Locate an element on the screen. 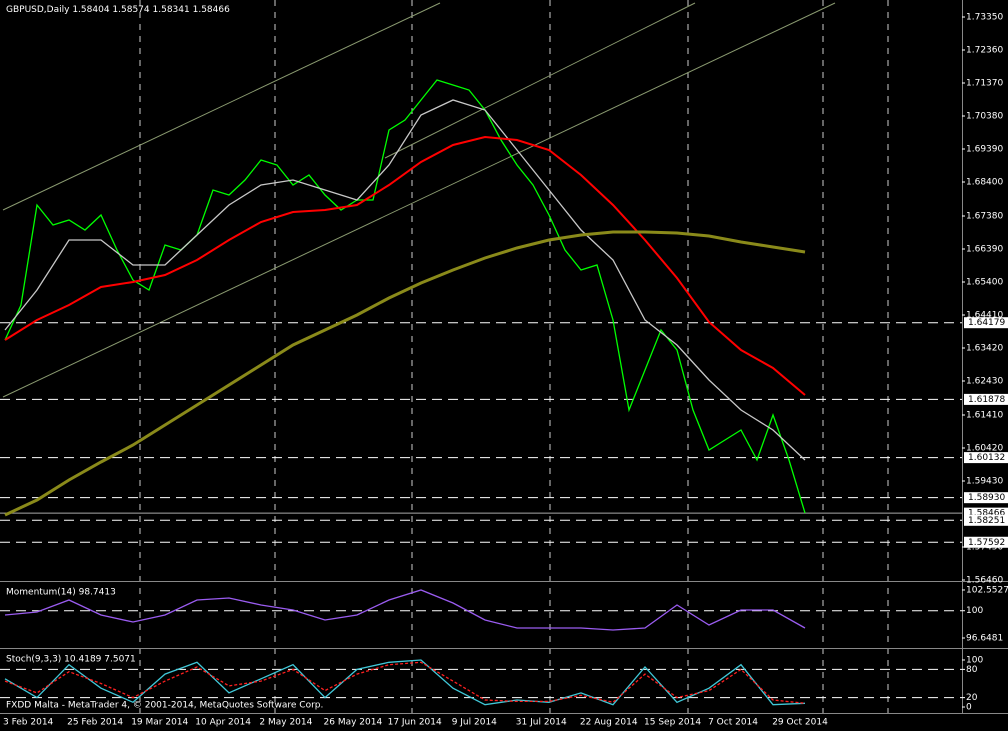 The image size is (1008, 731). x-tick-label: 26 May 2014 is located at coordinates (353, 723).